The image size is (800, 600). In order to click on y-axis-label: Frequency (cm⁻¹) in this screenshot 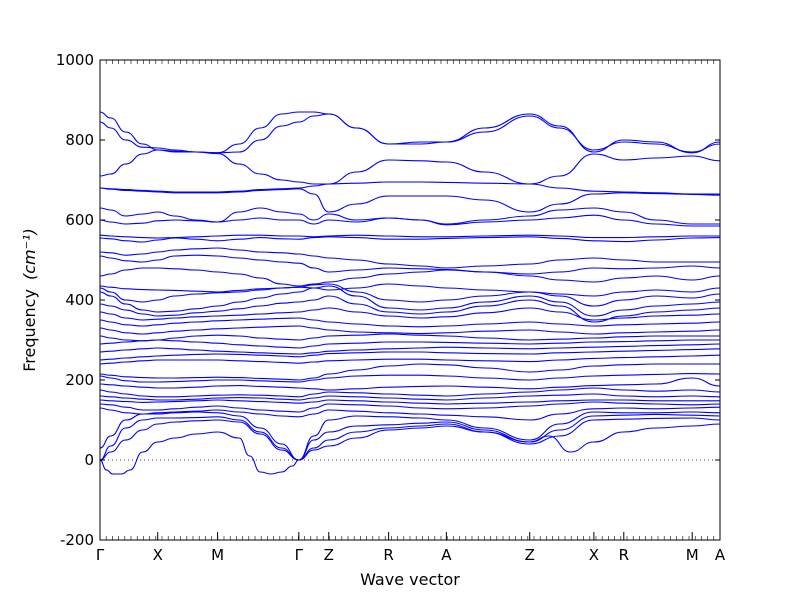, I will do `click(29, 299)`.